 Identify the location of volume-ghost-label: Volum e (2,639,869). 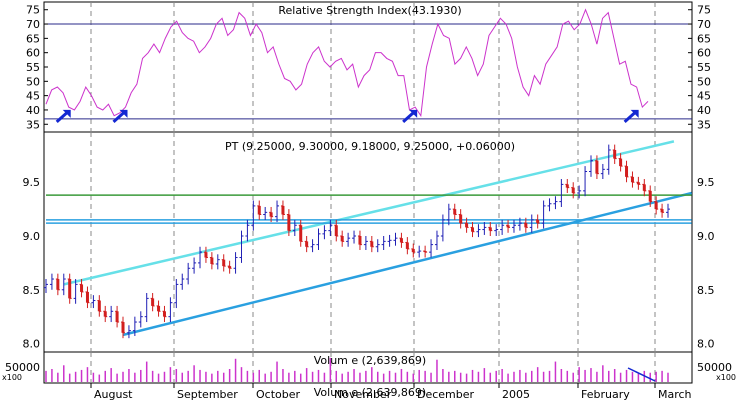
(370, 392).